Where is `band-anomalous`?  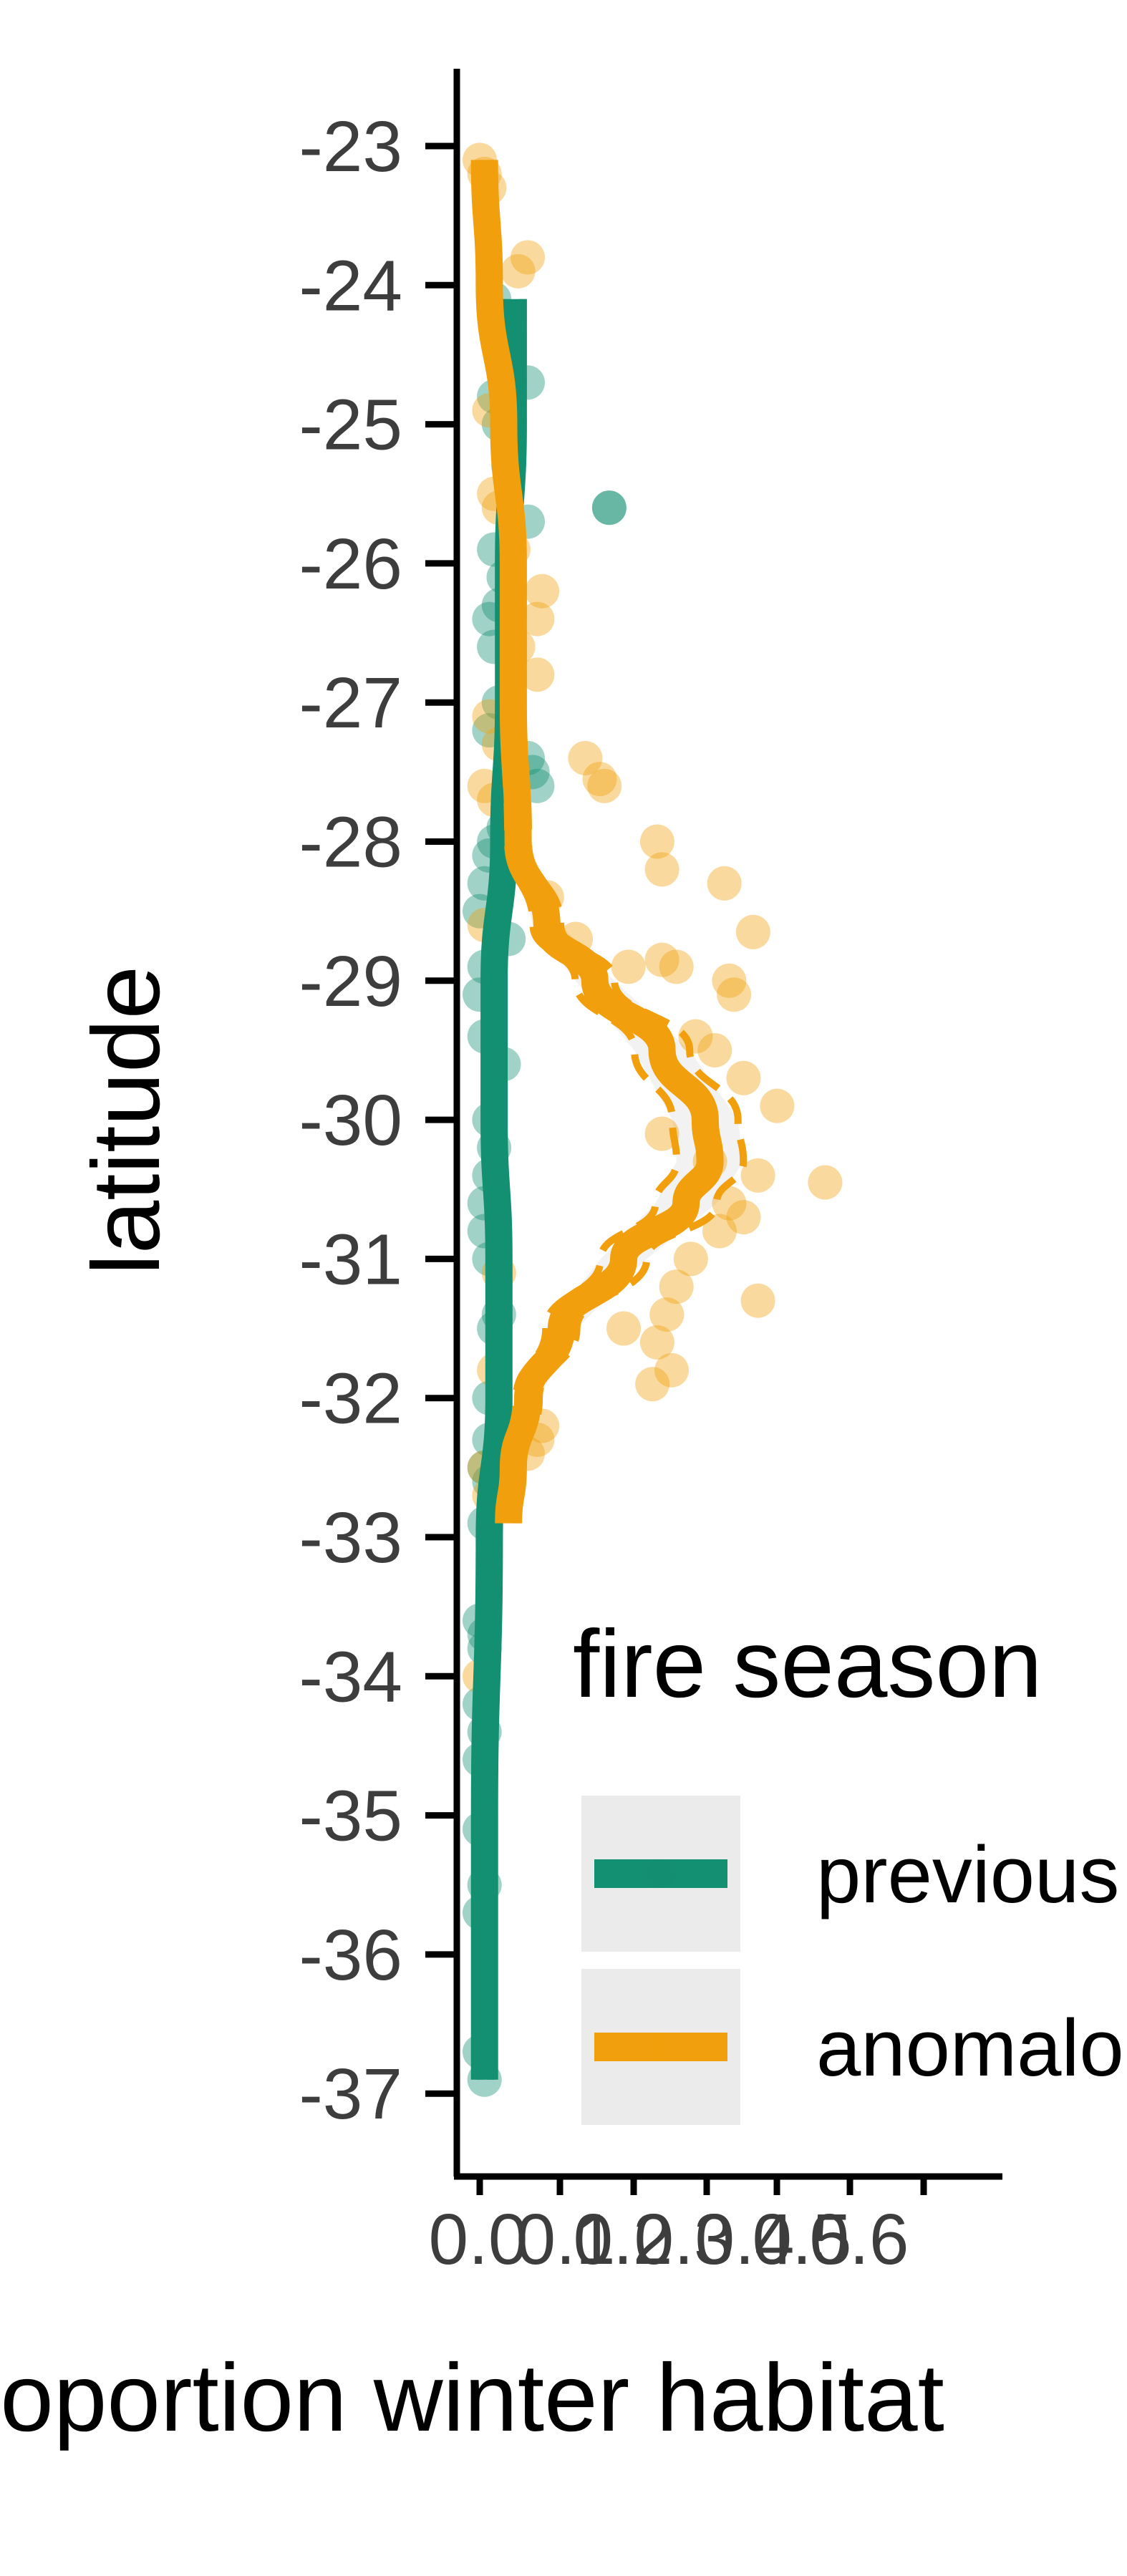
band-anomalous is located at coordinates (612, 842).